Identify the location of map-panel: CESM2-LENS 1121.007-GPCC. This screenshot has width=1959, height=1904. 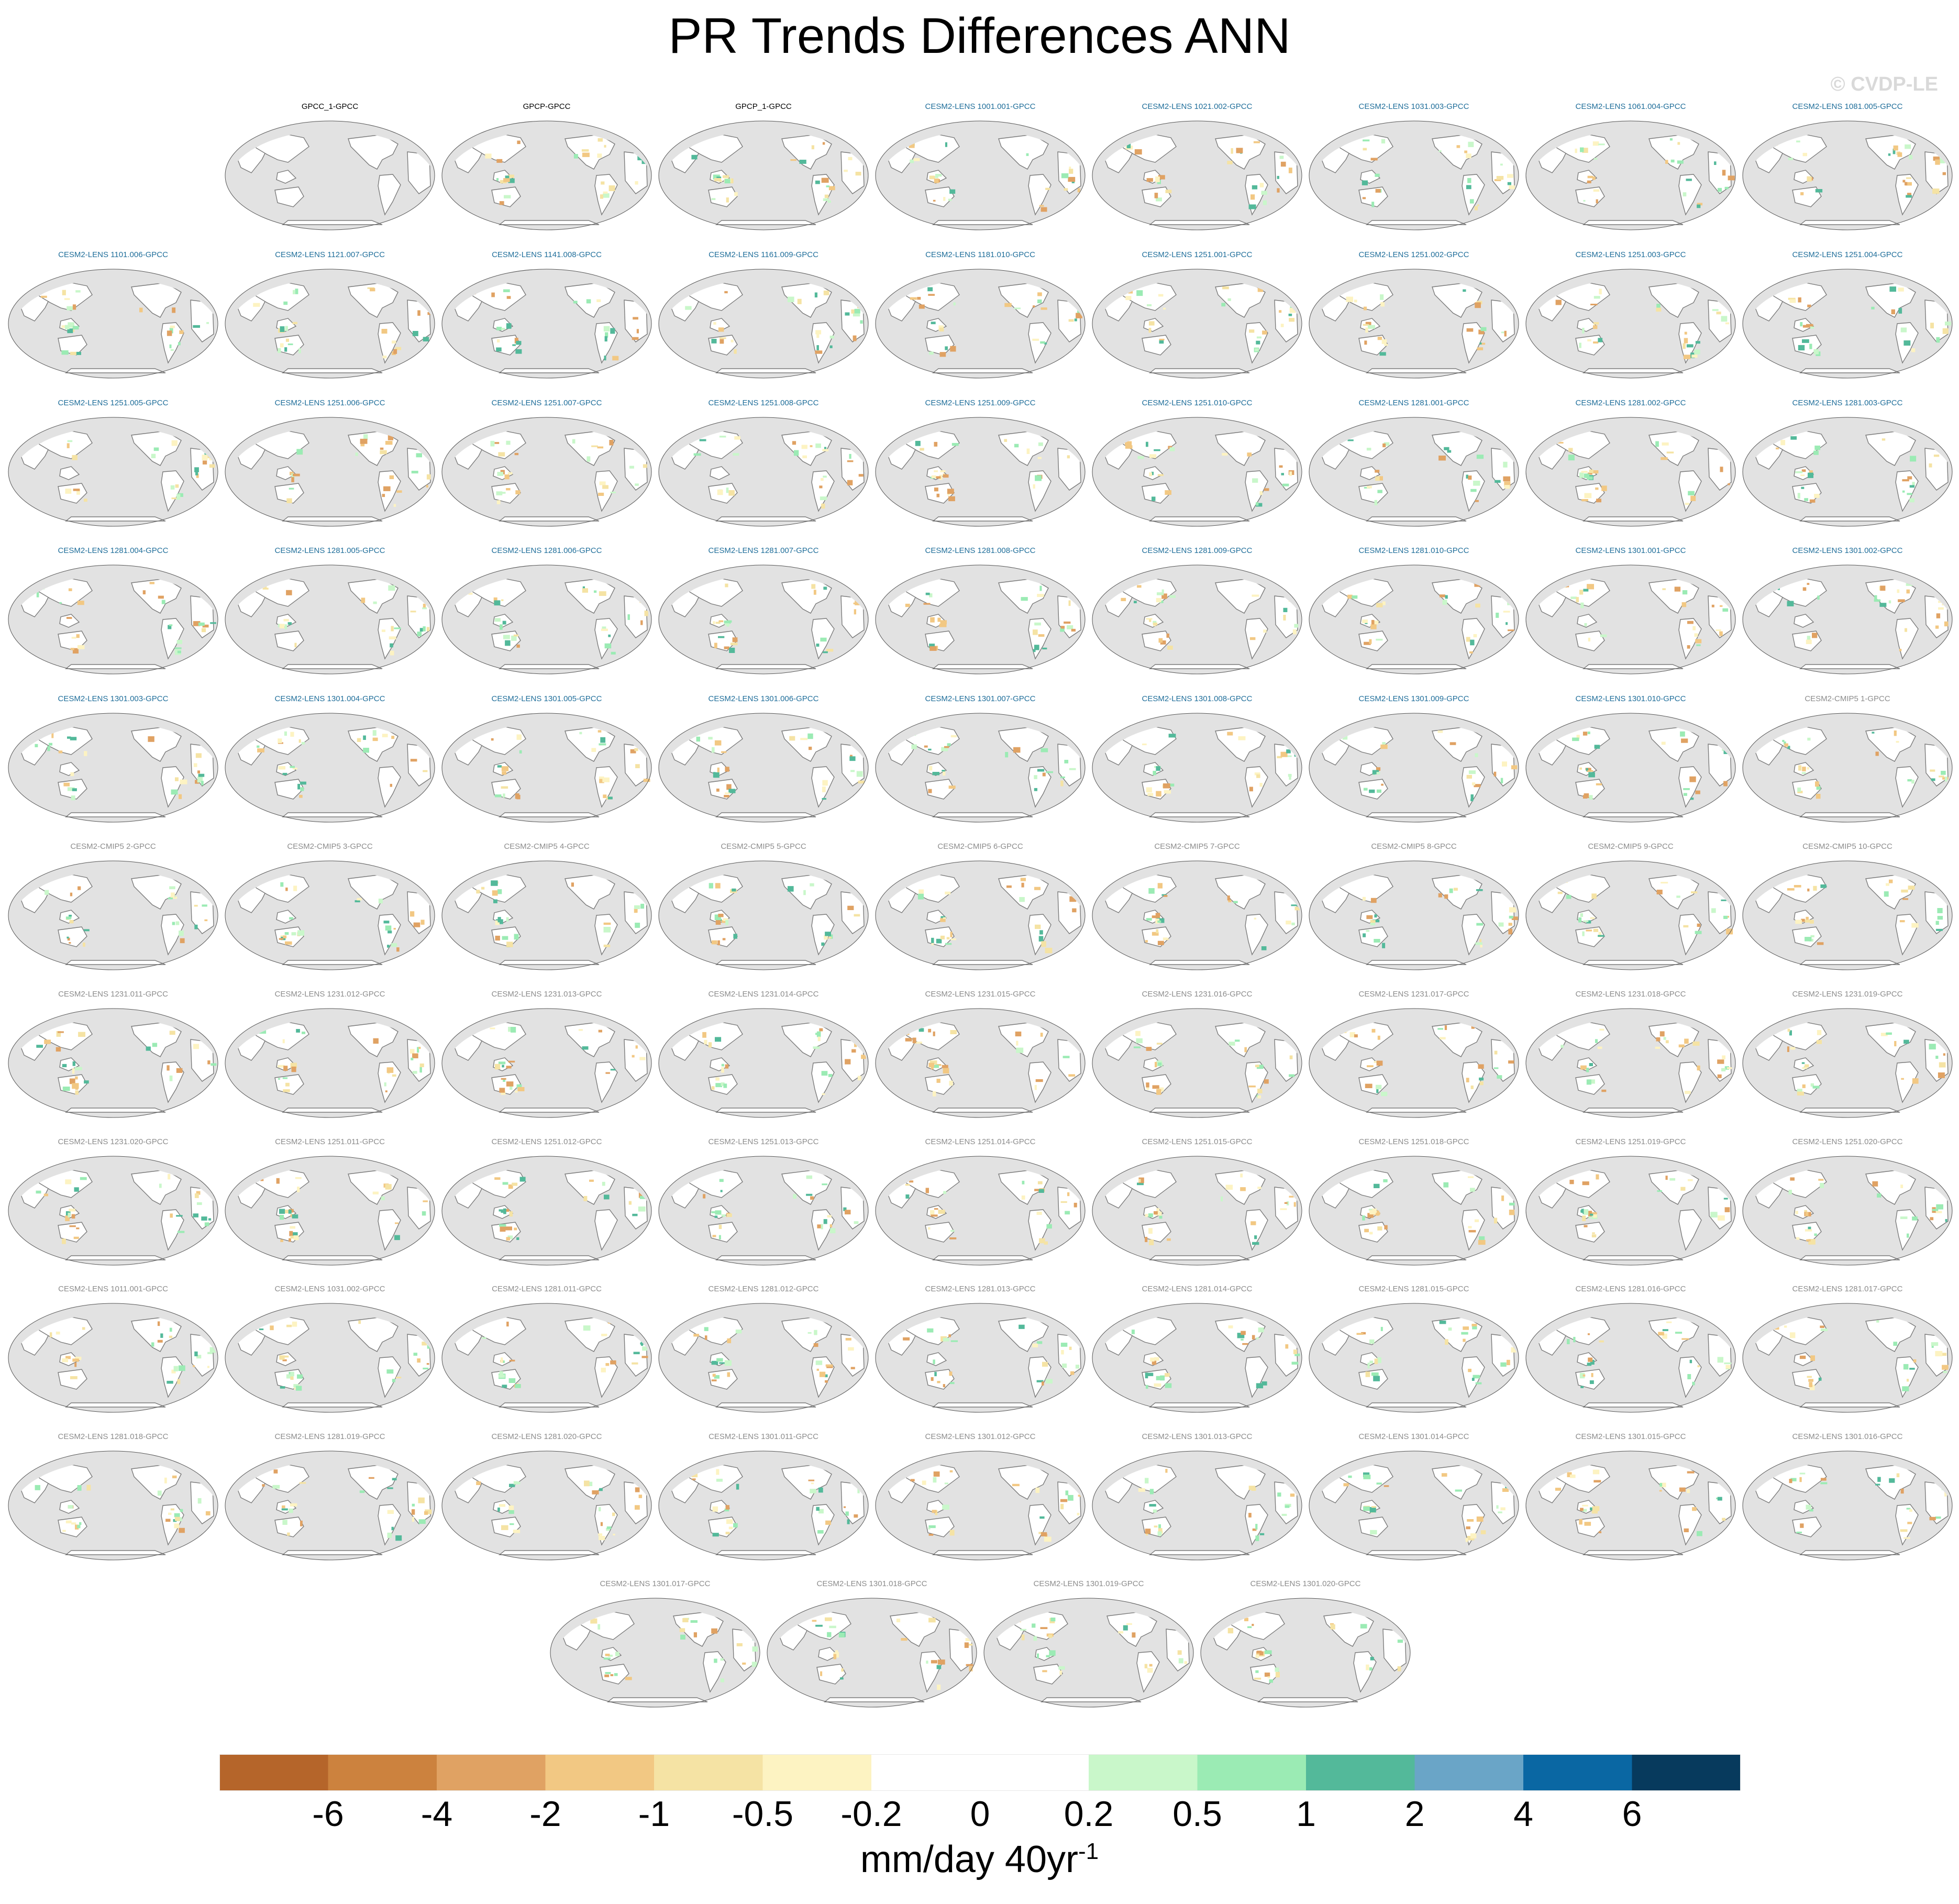
(330, 319).